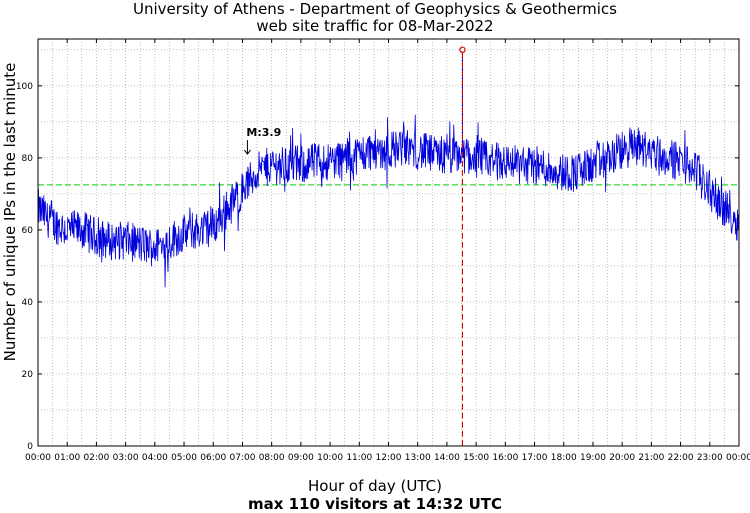  I want to click on y-tick-label: 0, so click(30, 447).